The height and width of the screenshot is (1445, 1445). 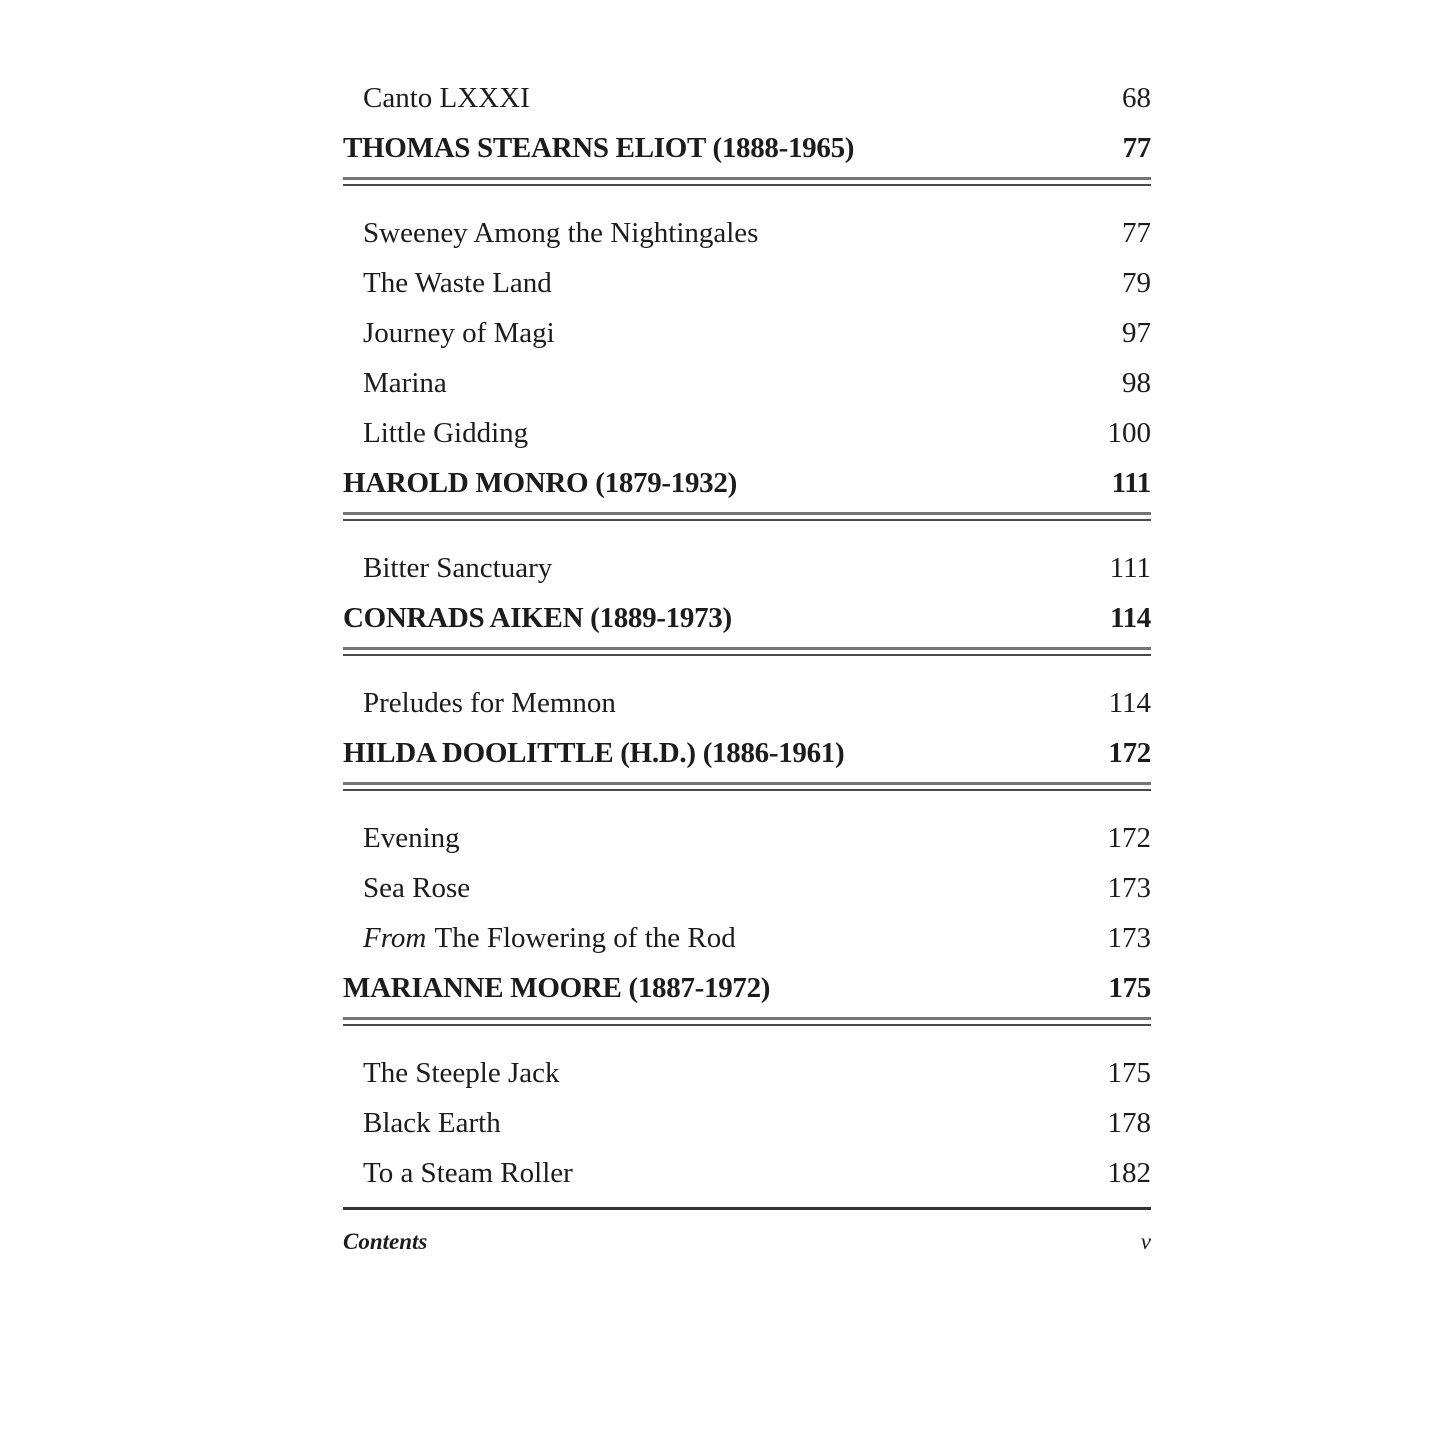 I want to click on author-heading-row: HILDA DOOLITTLE (H.D.) (1886-1961) 172, so click(x=747, y=753).